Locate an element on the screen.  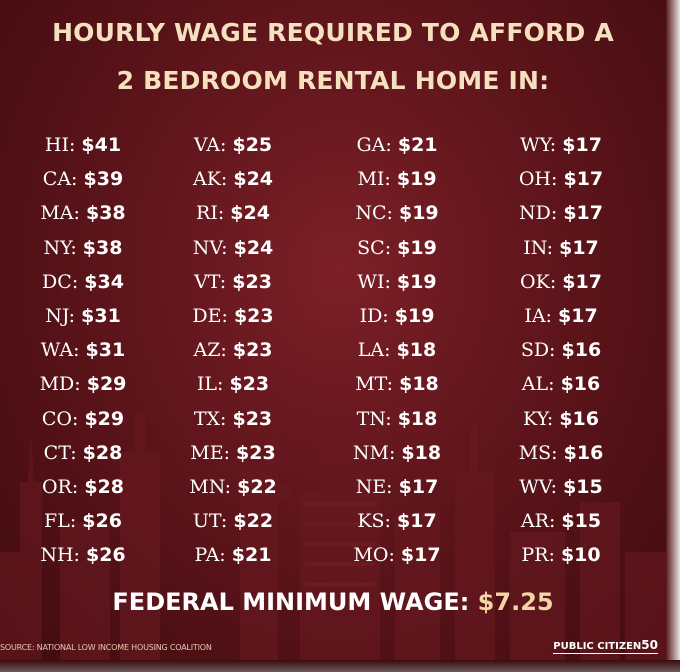
wage-entry: WY: $17 is located at coordinates (561, 145).